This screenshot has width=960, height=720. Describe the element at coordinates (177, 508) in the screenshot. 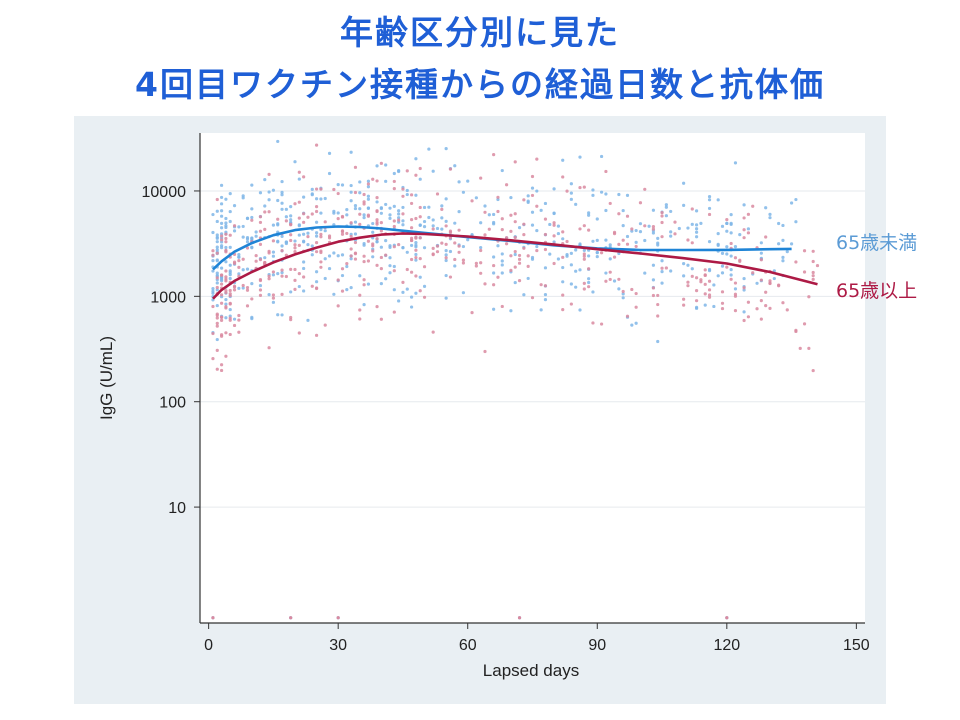

I see `y-tick-label: 10` at that location.